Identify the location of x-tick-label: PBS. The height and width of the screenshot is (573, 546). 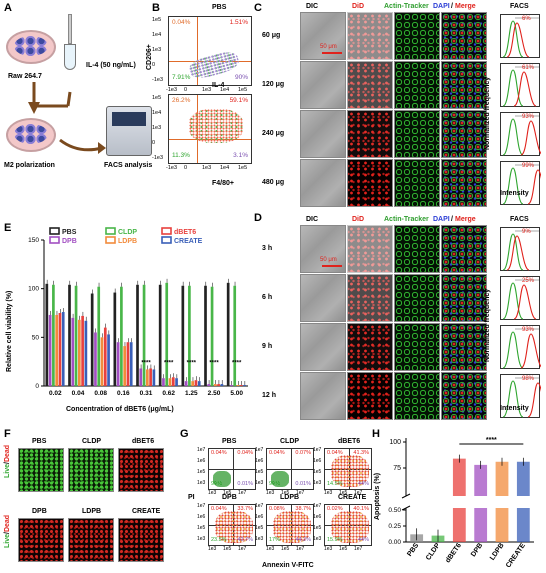
(413, 550).